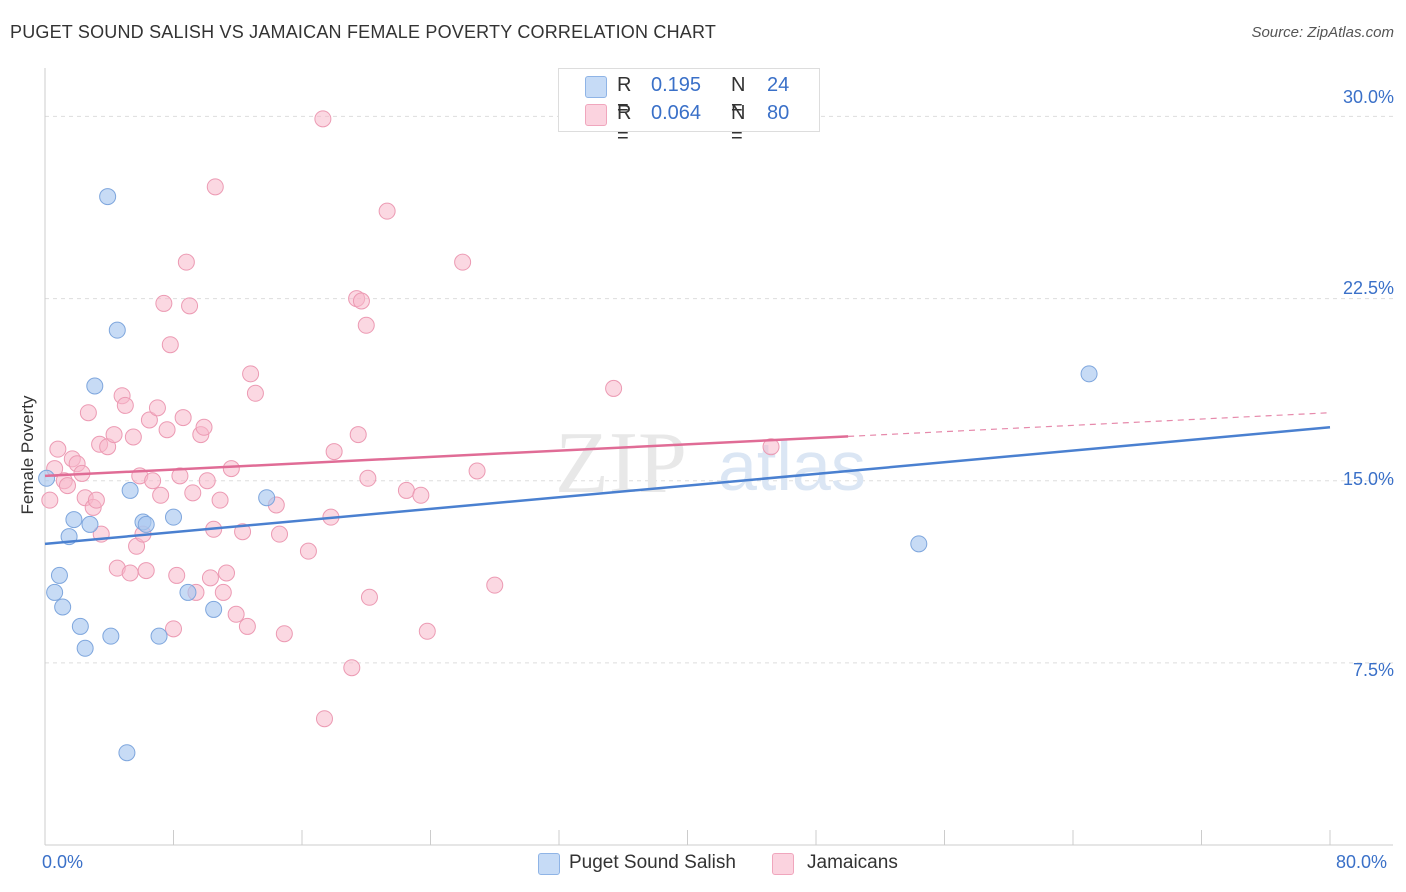 The height and width of the screenshot is (892, 1406). What do you see at coordinates (687, 486) in the screenshot?
I see `trend-line-salish` at bounding box center [687, 486].